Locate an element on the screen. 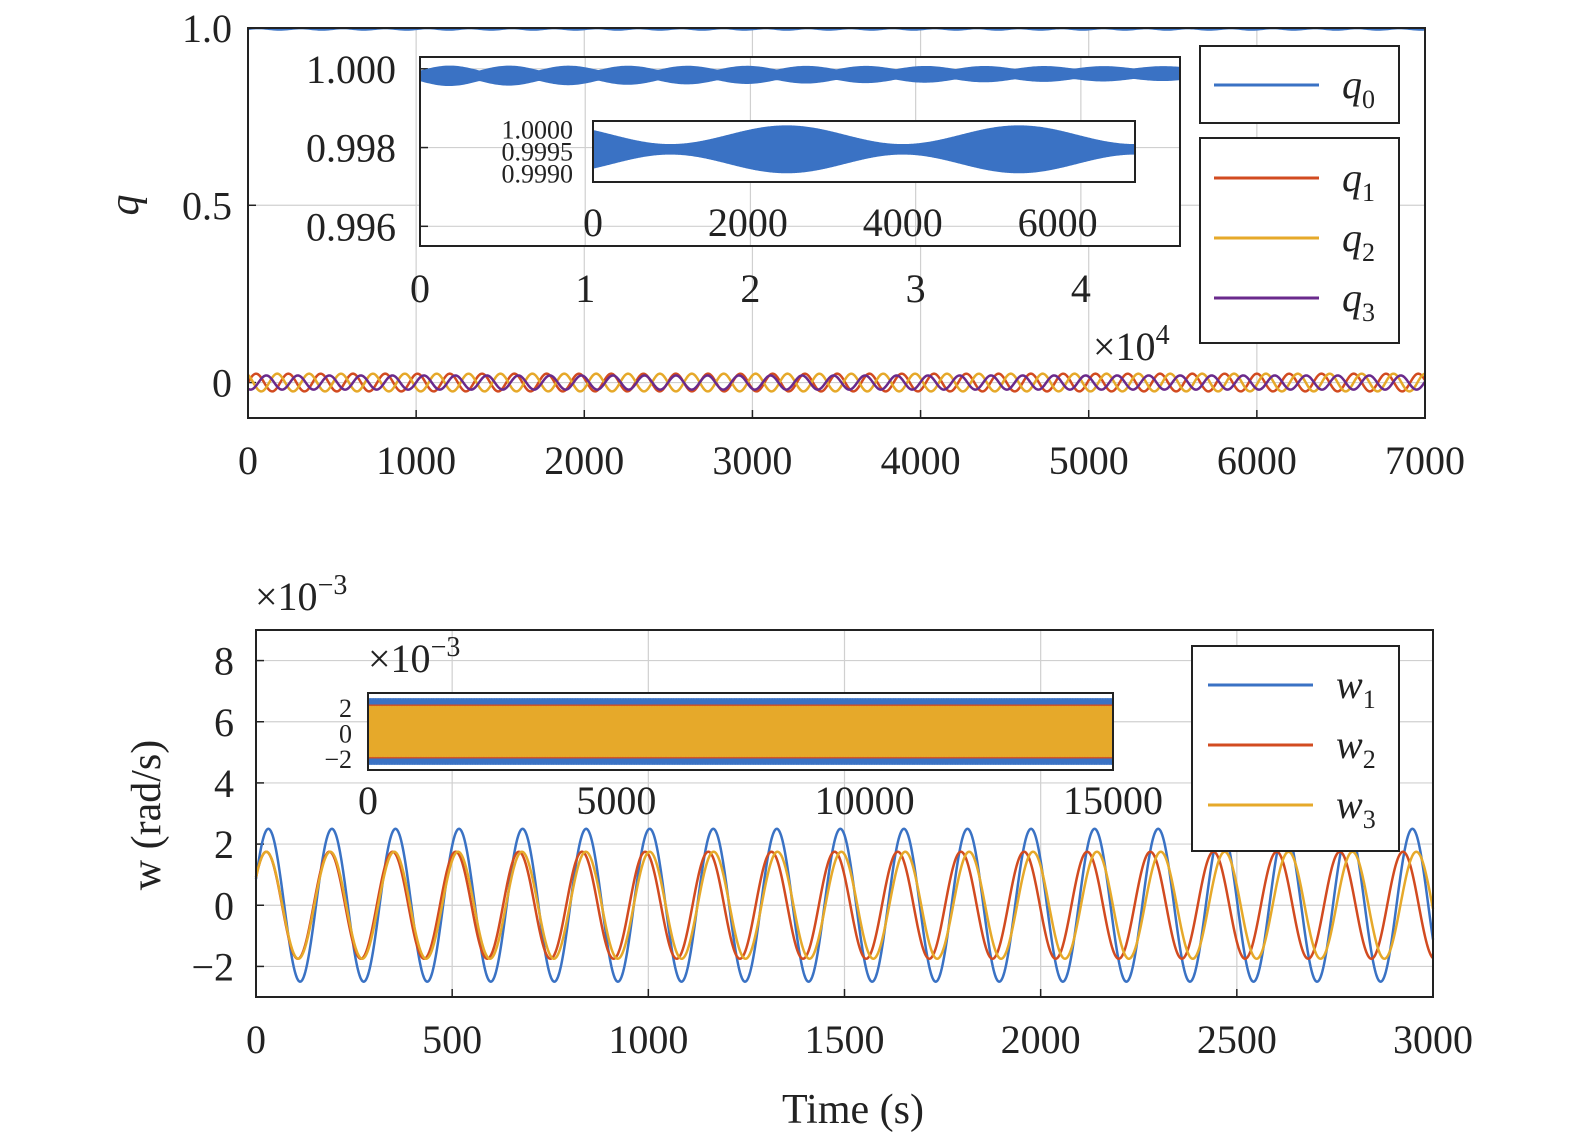 This screenshot has height=1146, width=1575. top-inset-x-exponent-base: ×10 is located at coordinates (1124, 346).